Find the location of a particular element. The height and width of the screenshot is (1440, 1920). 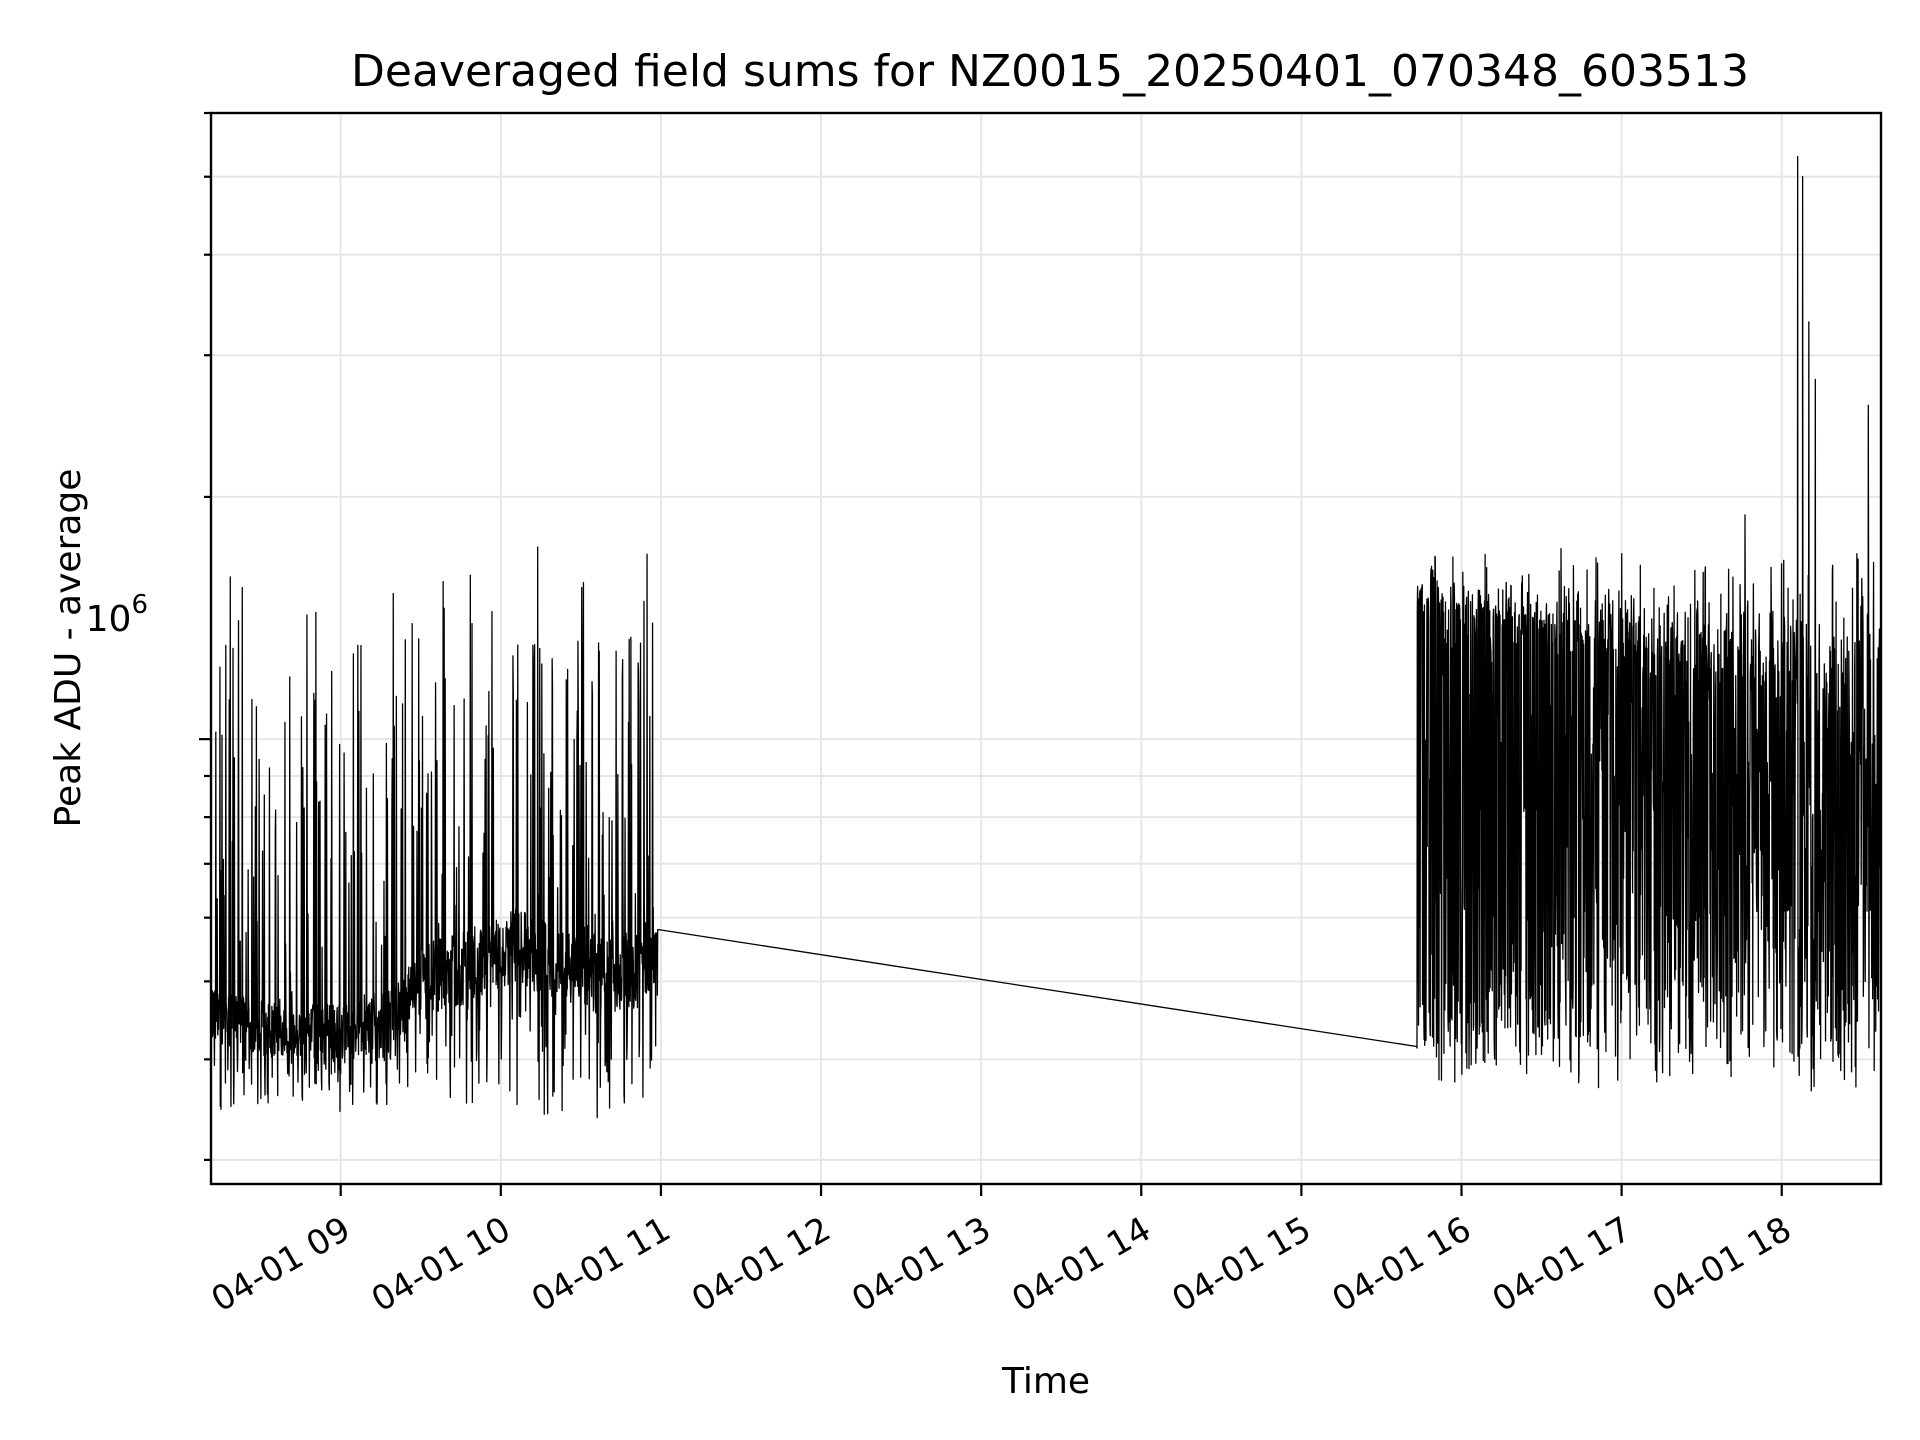

y-tick-exponent: 6 is located at coordinates (139, 605).